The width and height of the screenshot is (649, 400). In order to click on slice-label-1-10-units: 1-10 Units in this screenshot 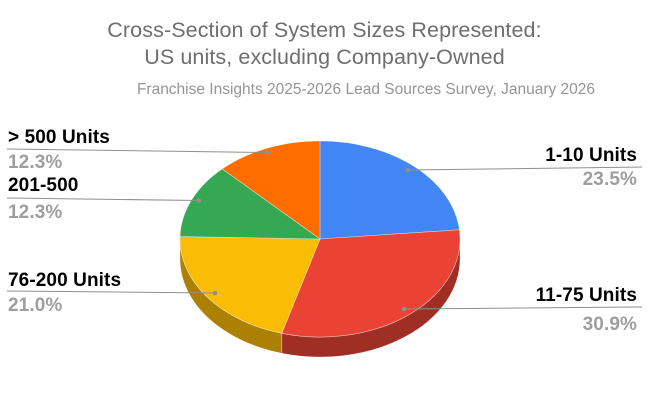, I will do `click(591, 155)`.